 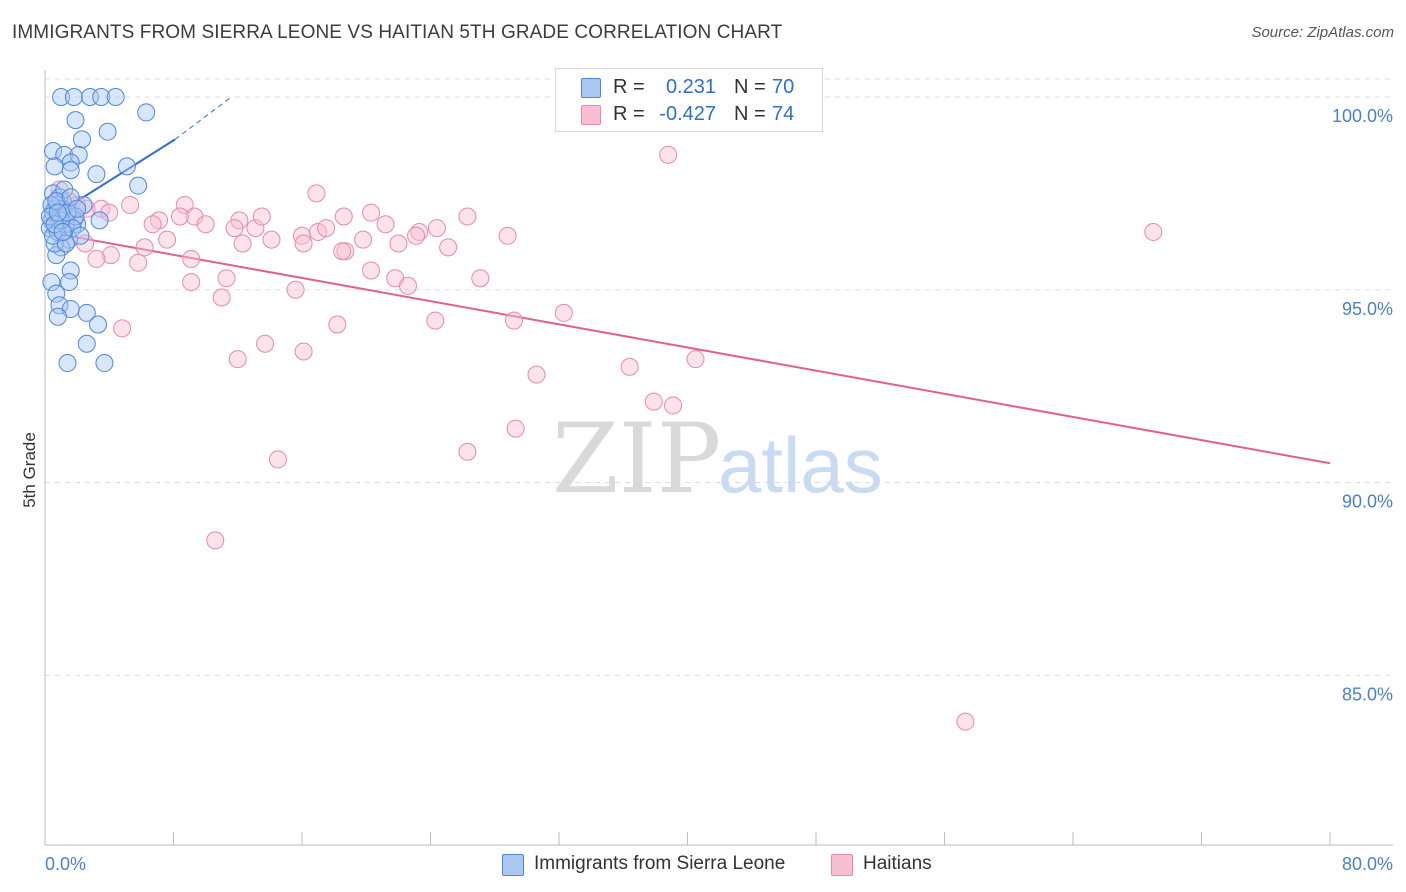 What do you see at coordinates (660, 863) in the screenshot?
I see `legend-label-sierra-leone: Immigrants from Sierra Leone` at bounding box center [660, 863].